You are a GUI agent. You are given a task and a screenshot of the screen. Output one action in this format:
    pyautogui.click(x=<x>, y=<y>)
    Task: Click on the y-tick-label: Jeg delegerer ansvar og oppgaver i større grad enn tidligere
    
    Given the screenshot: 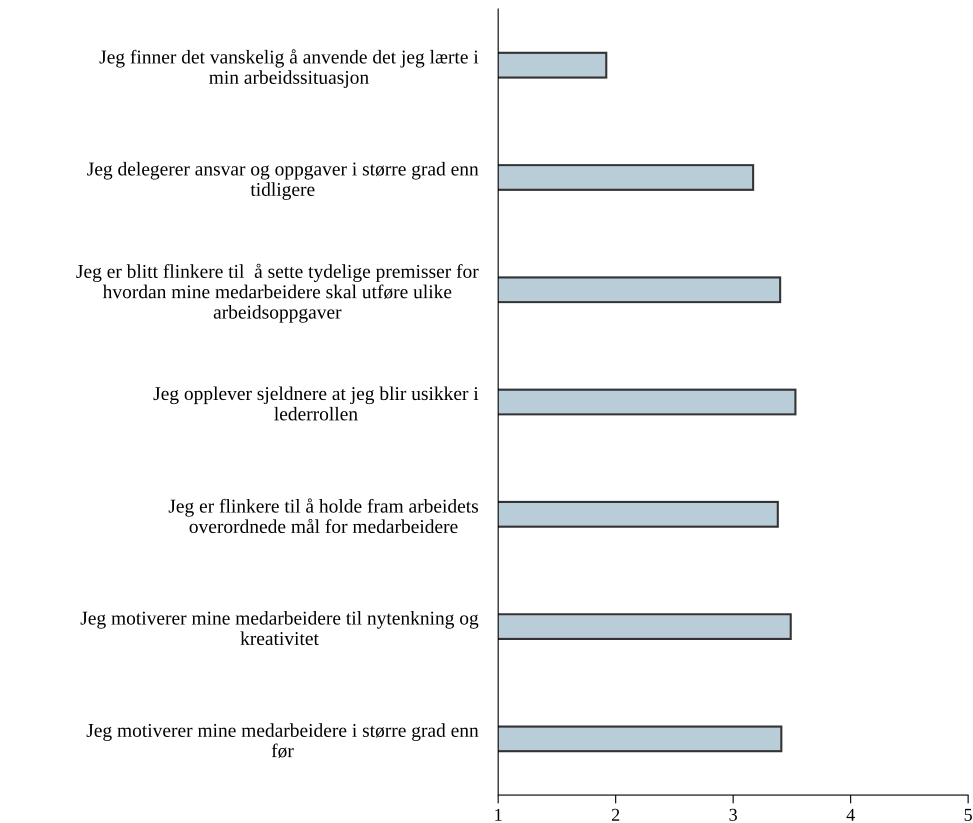 What is the action you would take?
    pyautogui.click(x=282, y=181)
    